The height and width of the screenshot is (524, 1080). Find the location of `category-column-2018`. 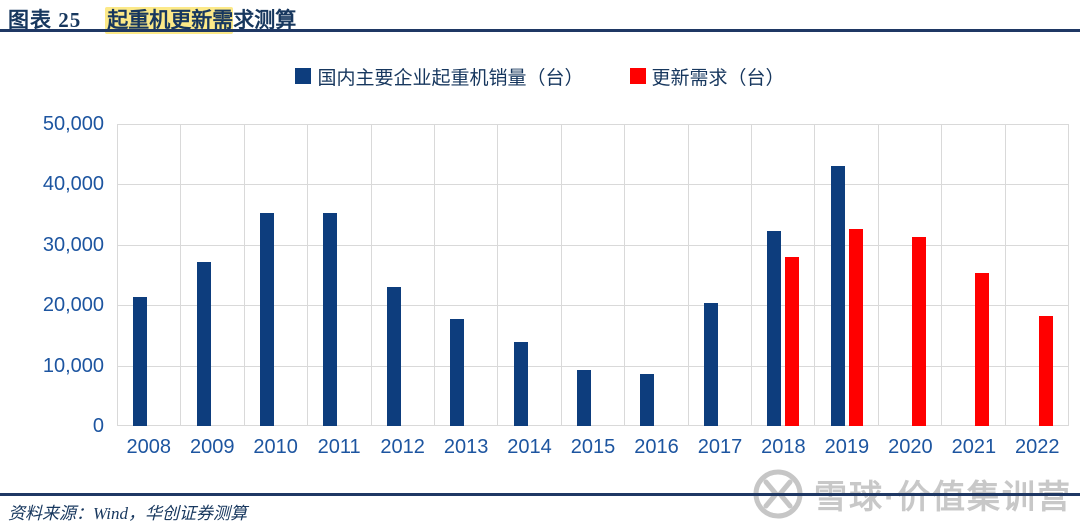

category-column-2018 is located at coordinates (782, 275).